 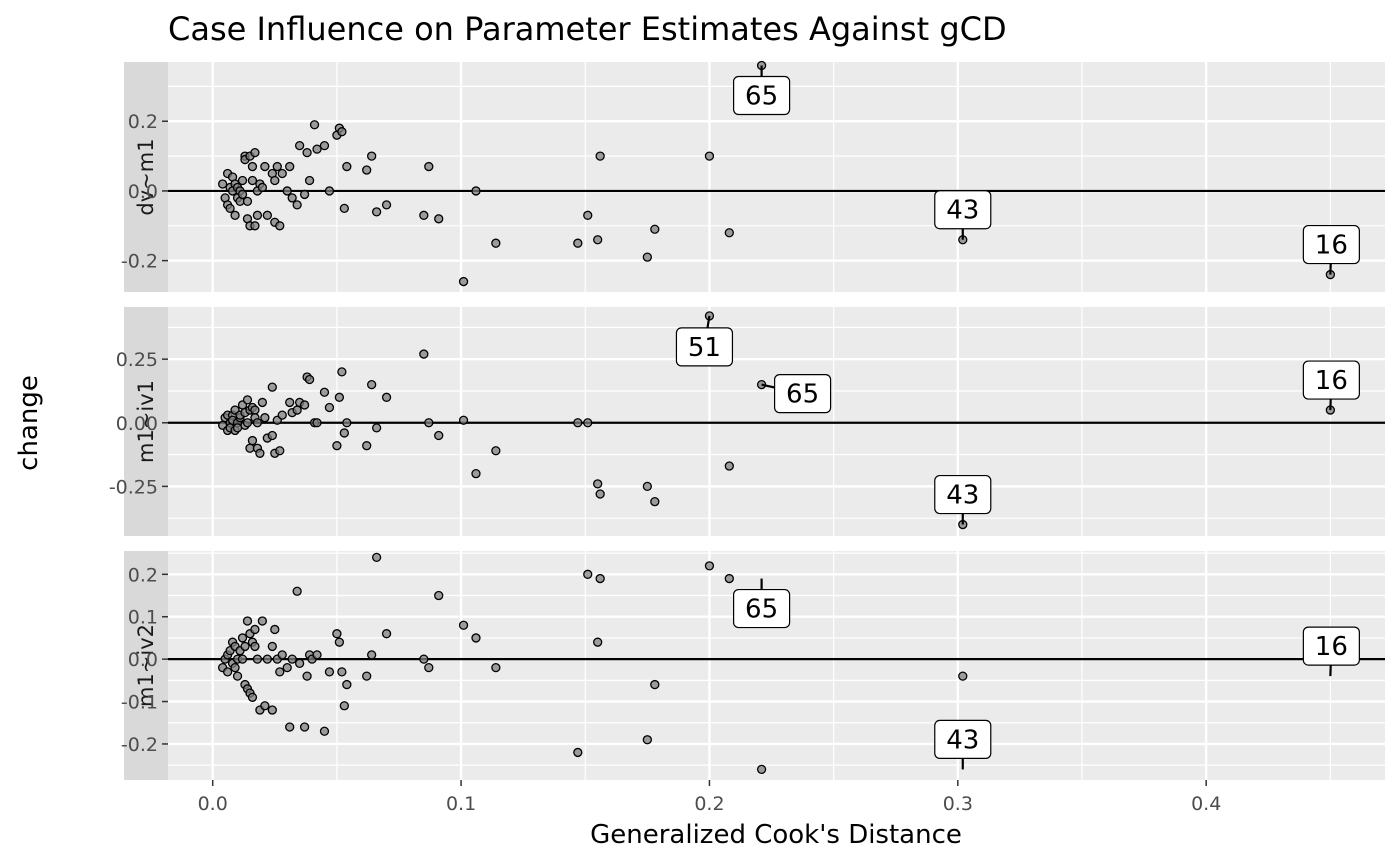 What do you see at coordinates (137, 424) in the screenshot?
I see `y-tick-label: 0.00` at bounding box center [137, 424].